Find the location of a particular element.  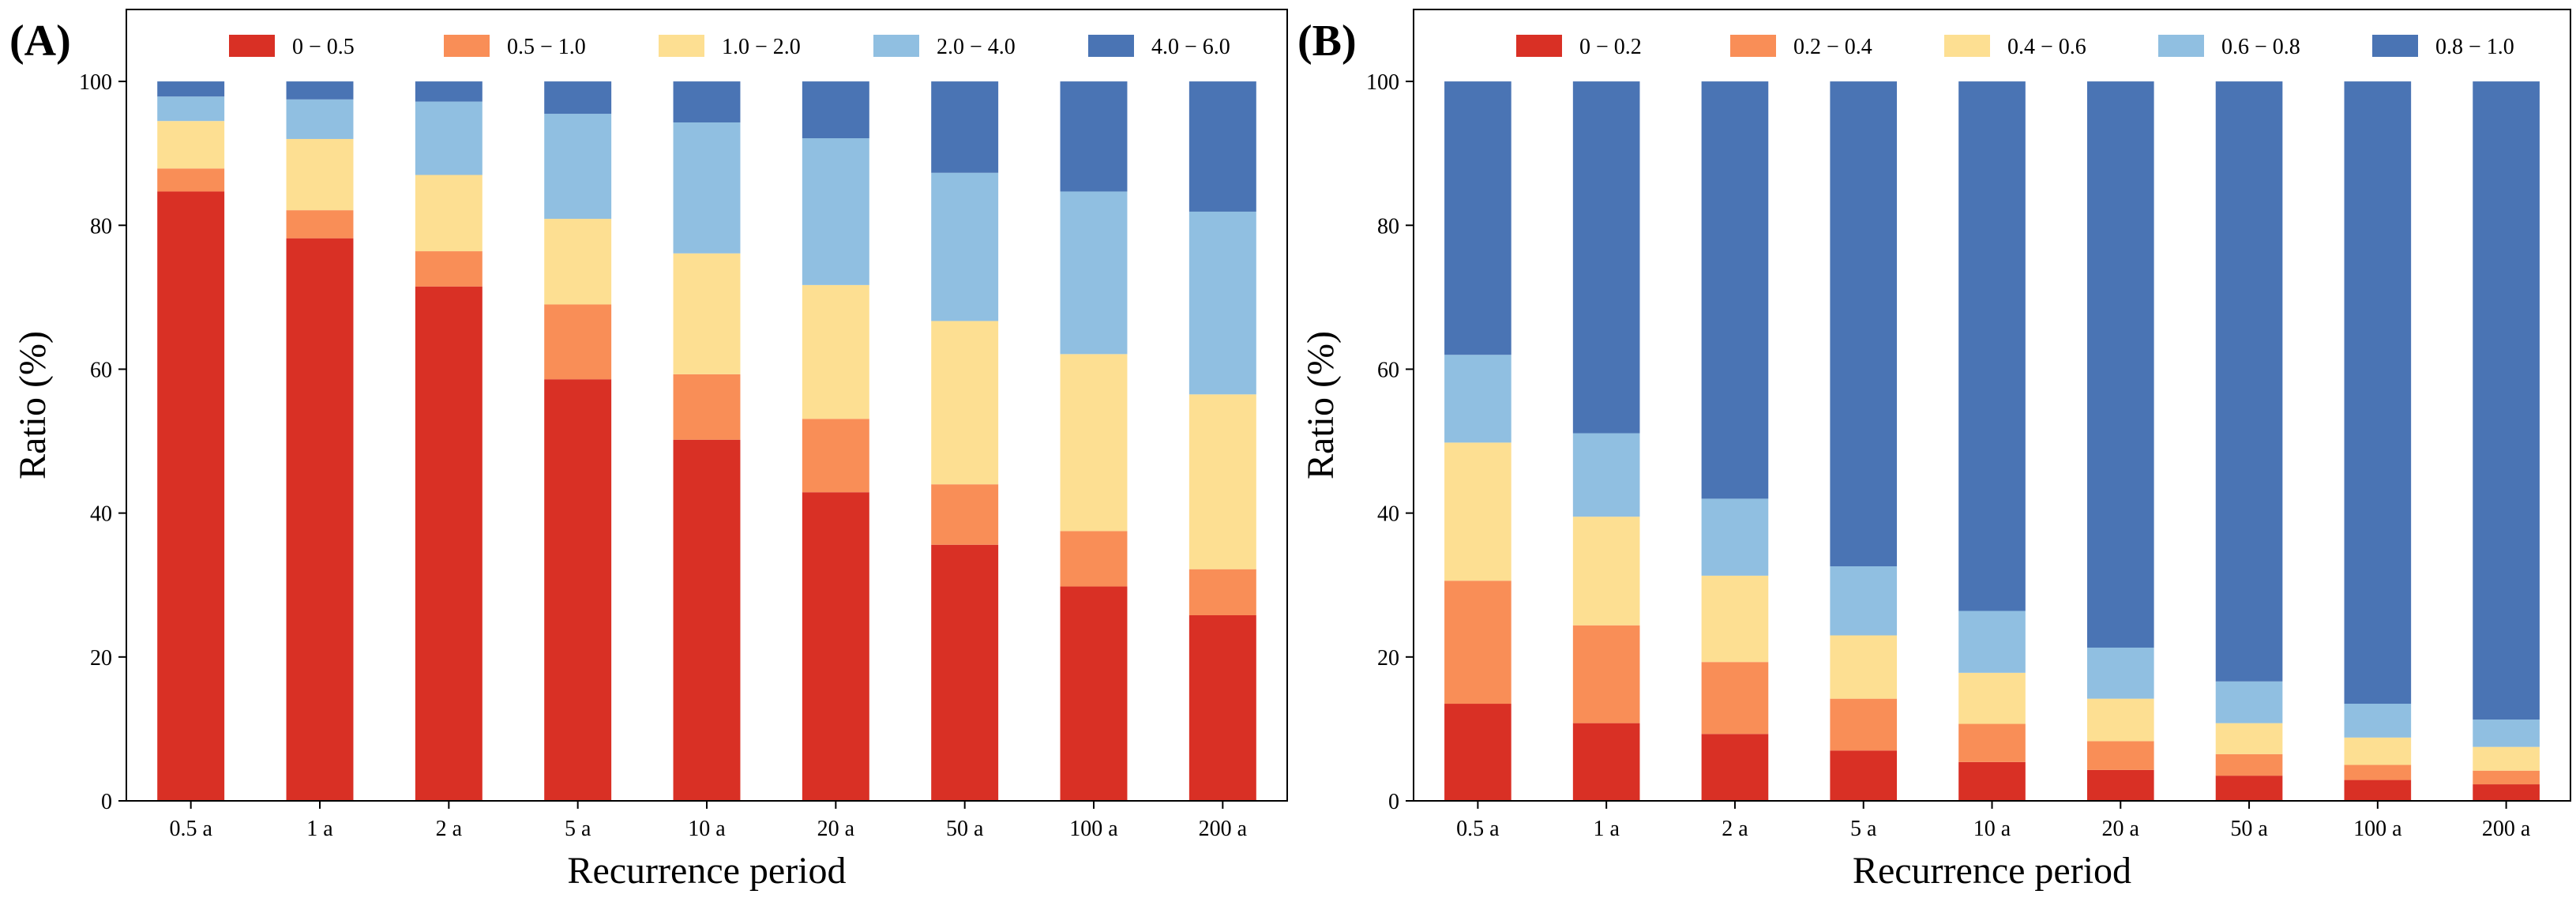

panel-a-x-tick-label-4: 10 a is located at coordinates (707, 829).